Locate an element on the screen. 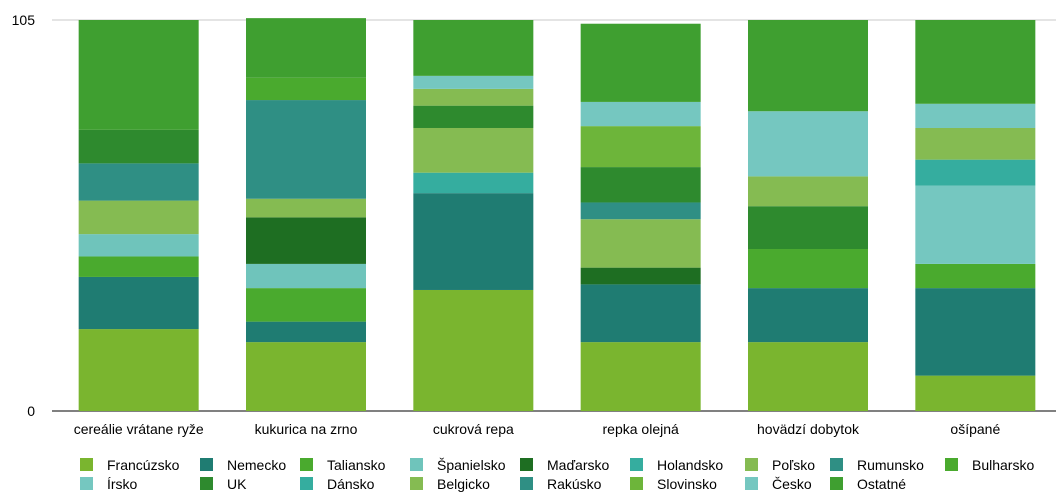  legend-item: Holandsko is located at coordinates (676, 465).